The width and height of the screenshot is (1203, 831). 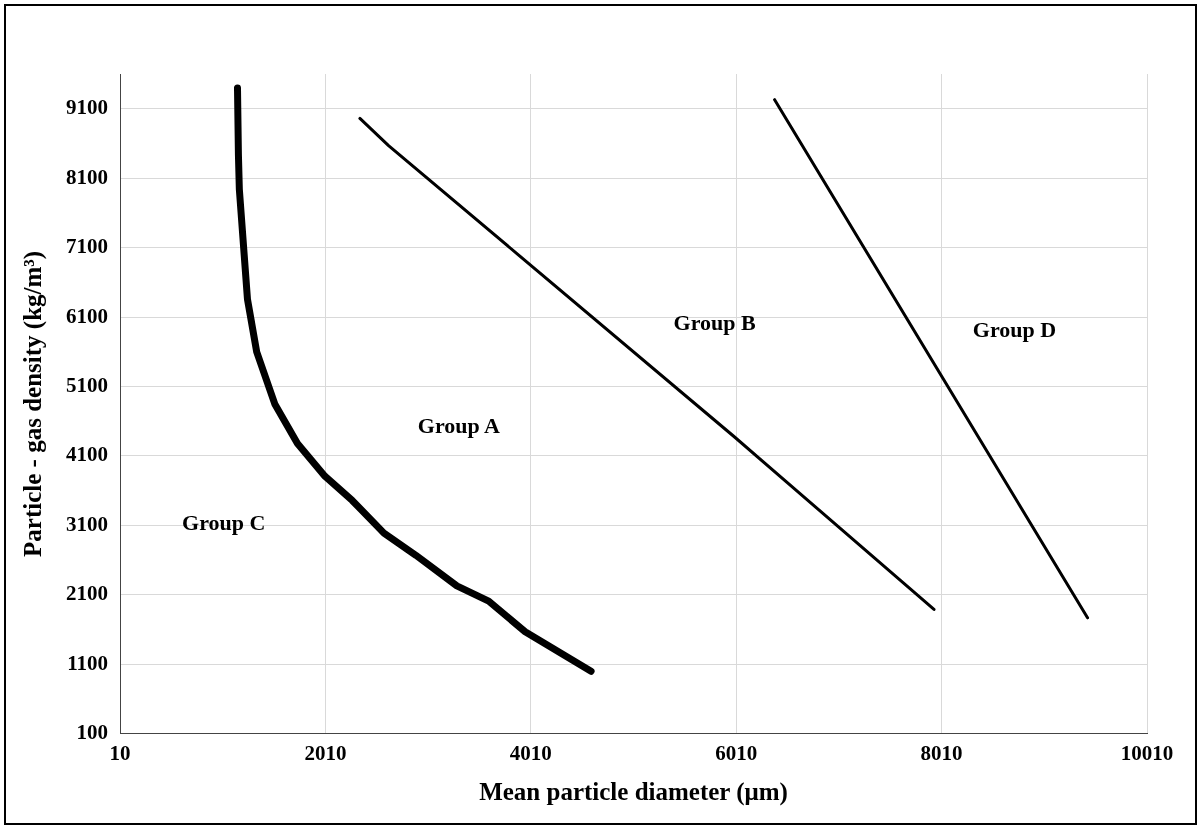 I want to click on y-tick-label: 3100, so click(x=87, y=523).